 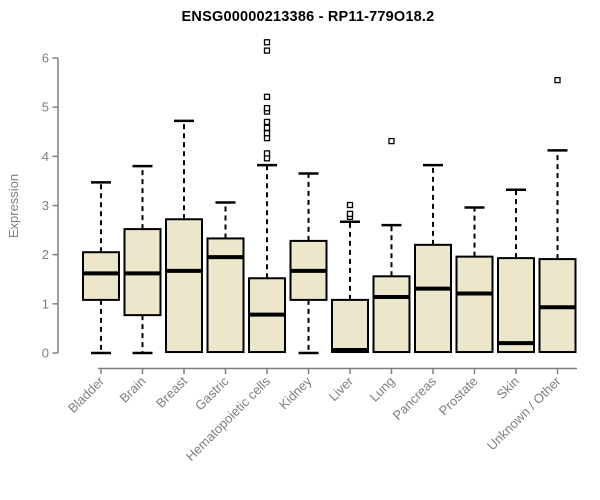 I want to click on x-tick-label-bladder: Bladder, so click(x=86, y=394).